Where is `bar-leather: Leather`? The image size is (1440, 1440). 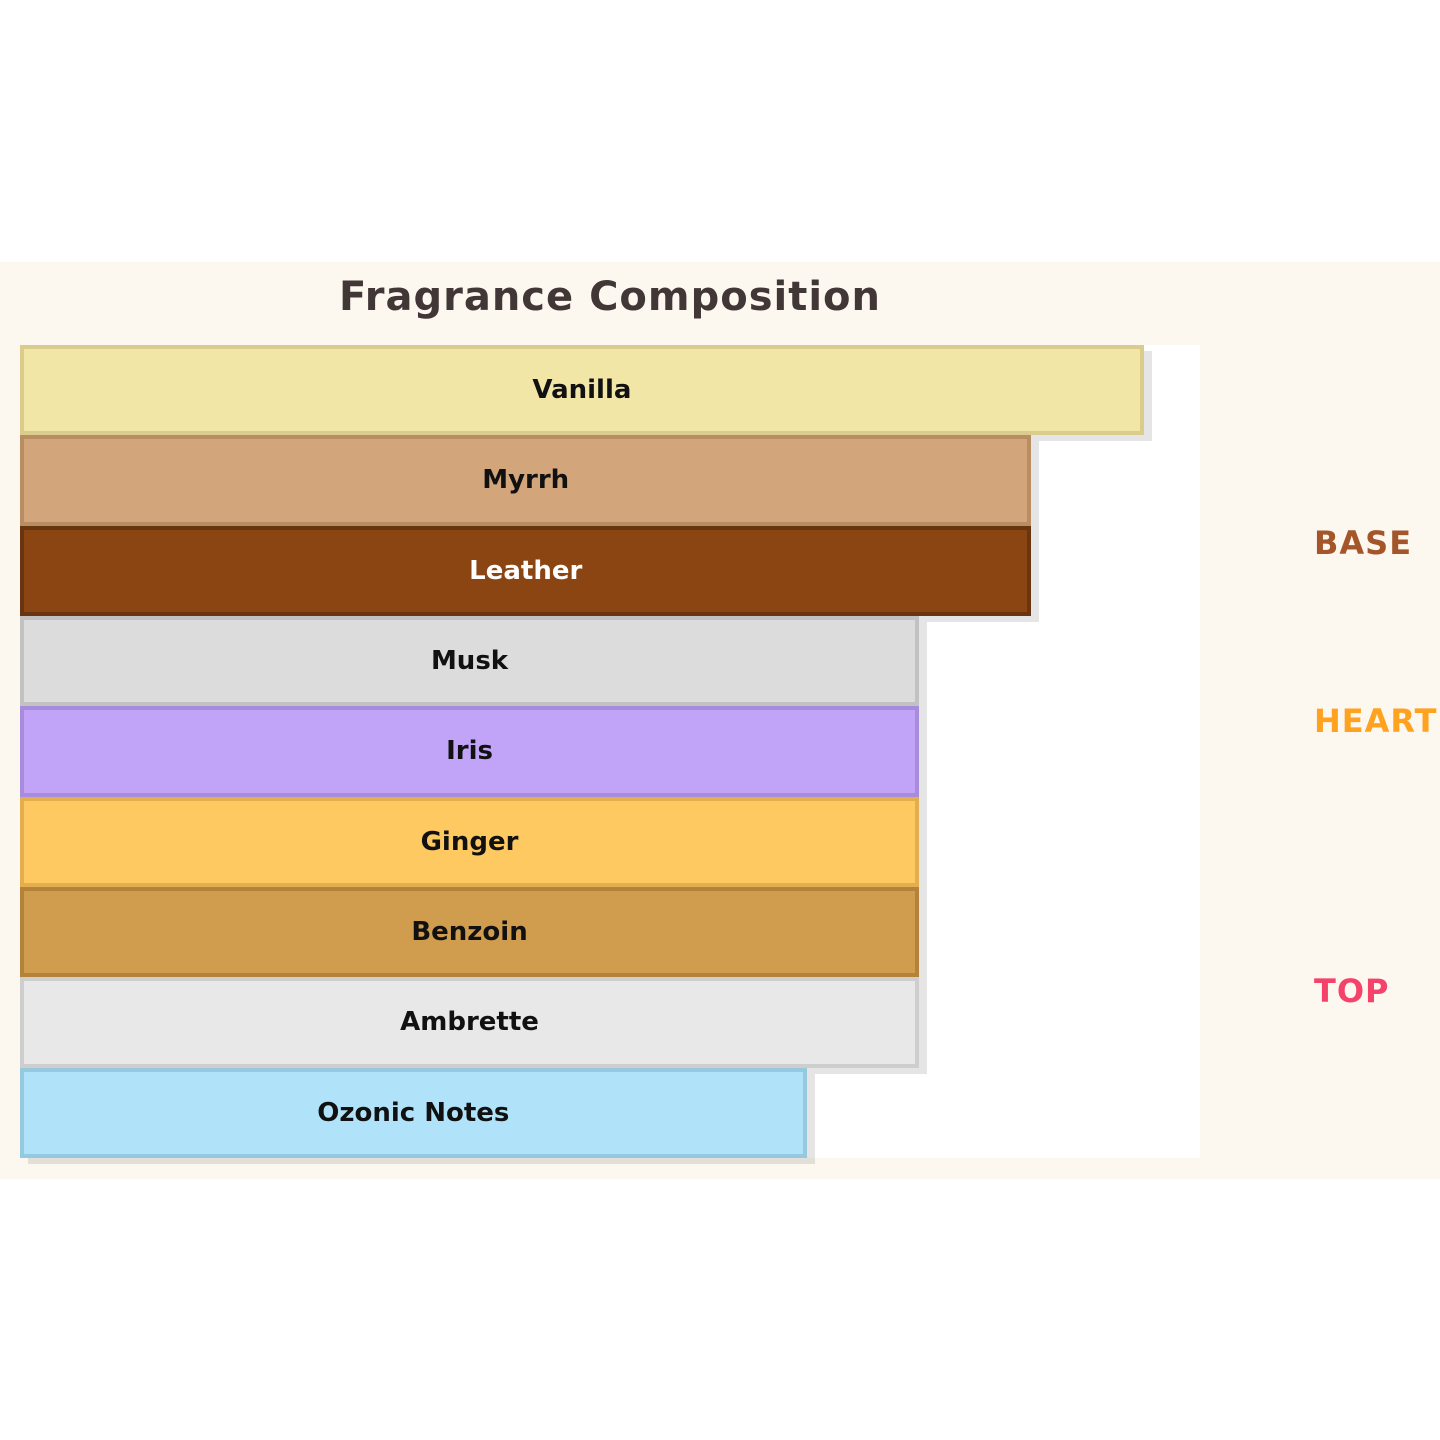 bar-leather: Leather is located at coordinates (526, 570).